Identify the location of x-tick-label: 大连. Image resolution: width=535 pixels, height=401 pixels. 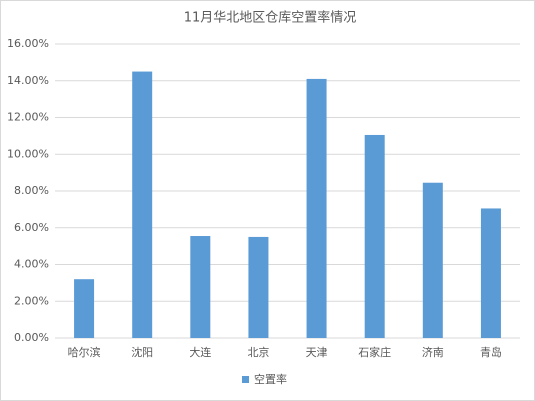
(200, 352).